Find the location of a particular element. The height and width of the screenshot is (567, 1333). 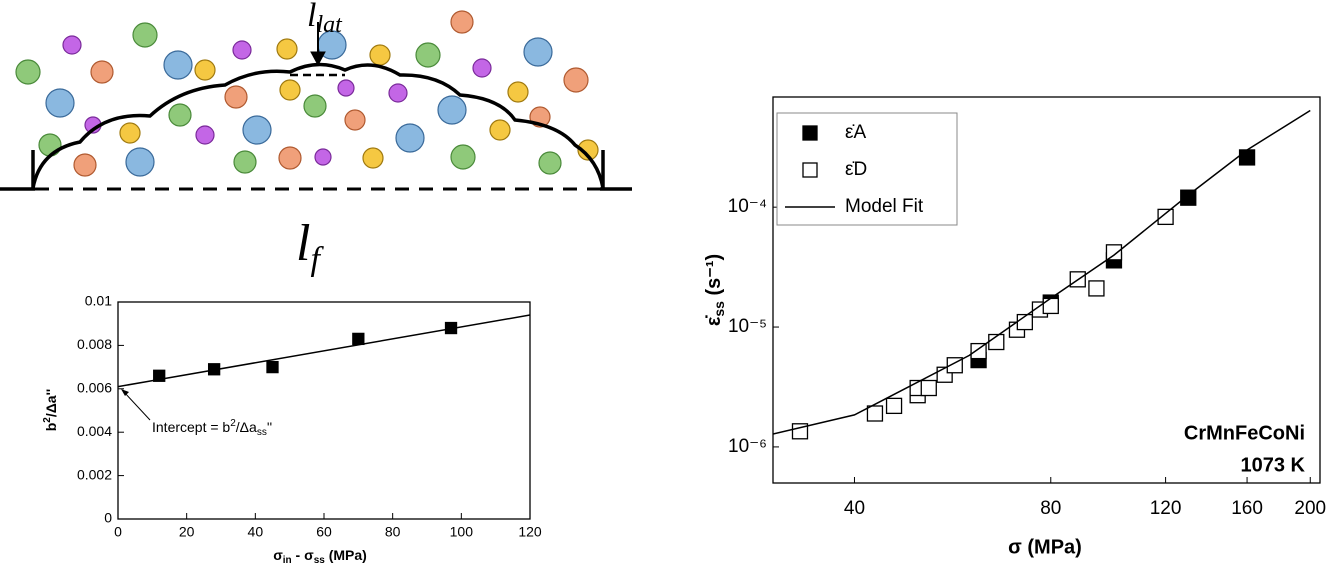

label-part: in is located at coordinates (287, 560).